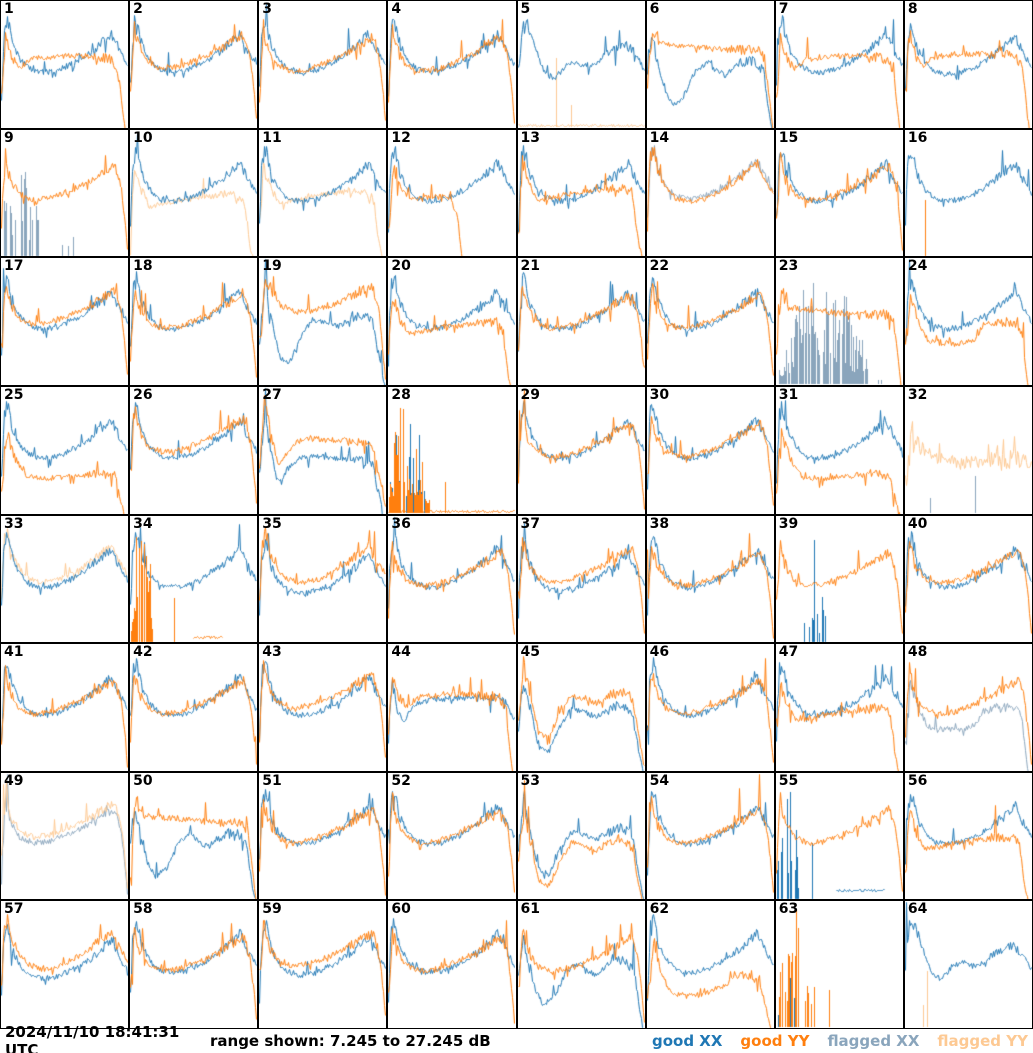 The width and height of the screenshot is (1033, 1053). Describe the element at coordinates (65, 707) in the screenshot. I see `spectrum-panel-41: 41` at that location.